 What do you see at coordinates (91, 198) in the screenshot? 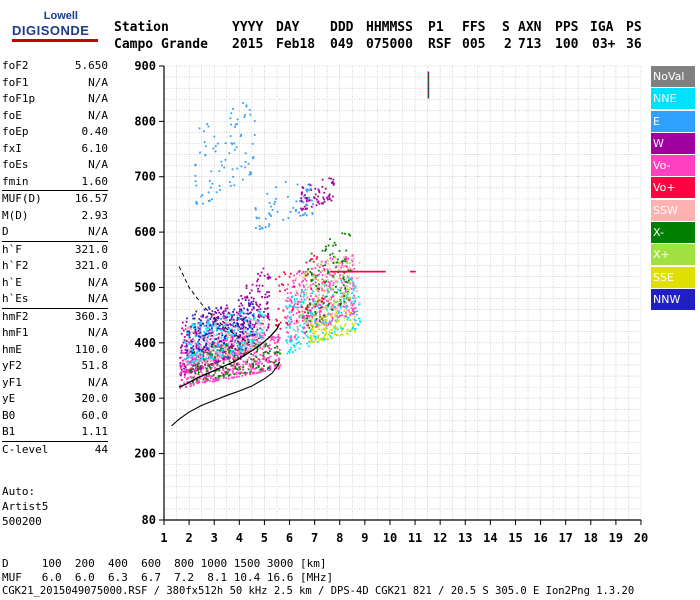
I see `param-value: 16.57` at bounding box center [91, 198].